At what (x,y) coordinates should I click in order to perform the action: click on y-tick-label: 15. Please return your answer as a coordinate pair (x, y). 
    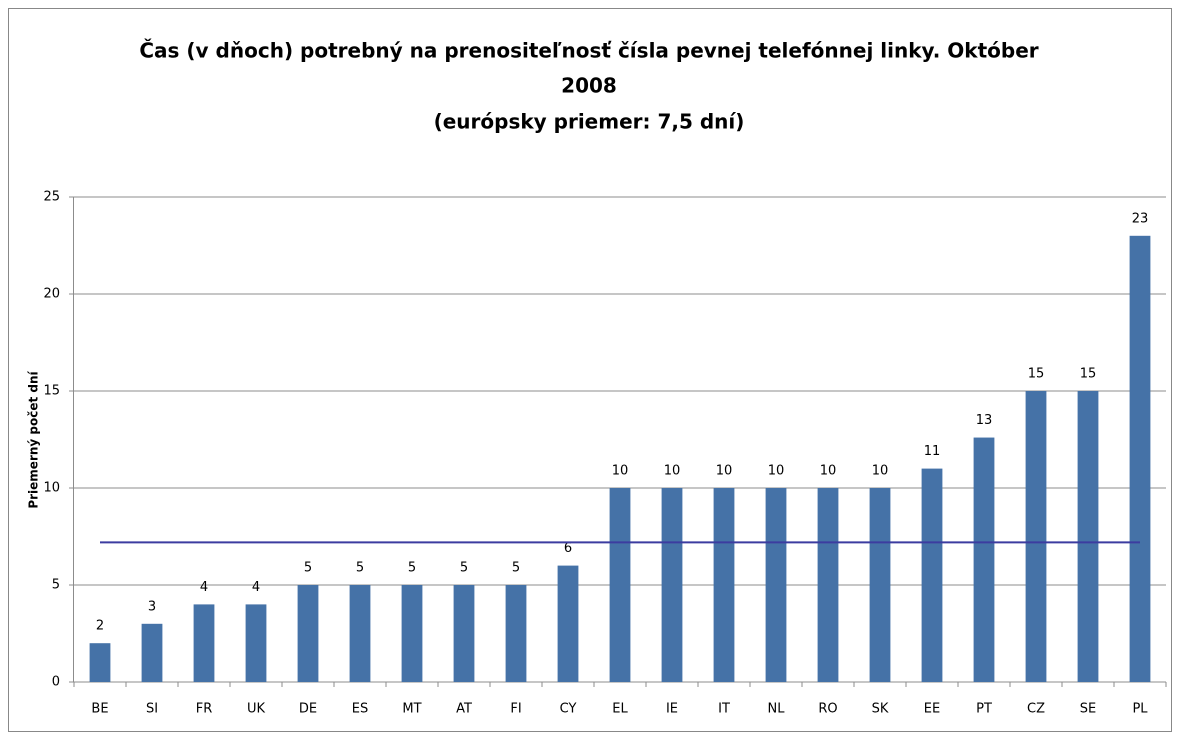
    Looking at the image, I should click on (51, 391).